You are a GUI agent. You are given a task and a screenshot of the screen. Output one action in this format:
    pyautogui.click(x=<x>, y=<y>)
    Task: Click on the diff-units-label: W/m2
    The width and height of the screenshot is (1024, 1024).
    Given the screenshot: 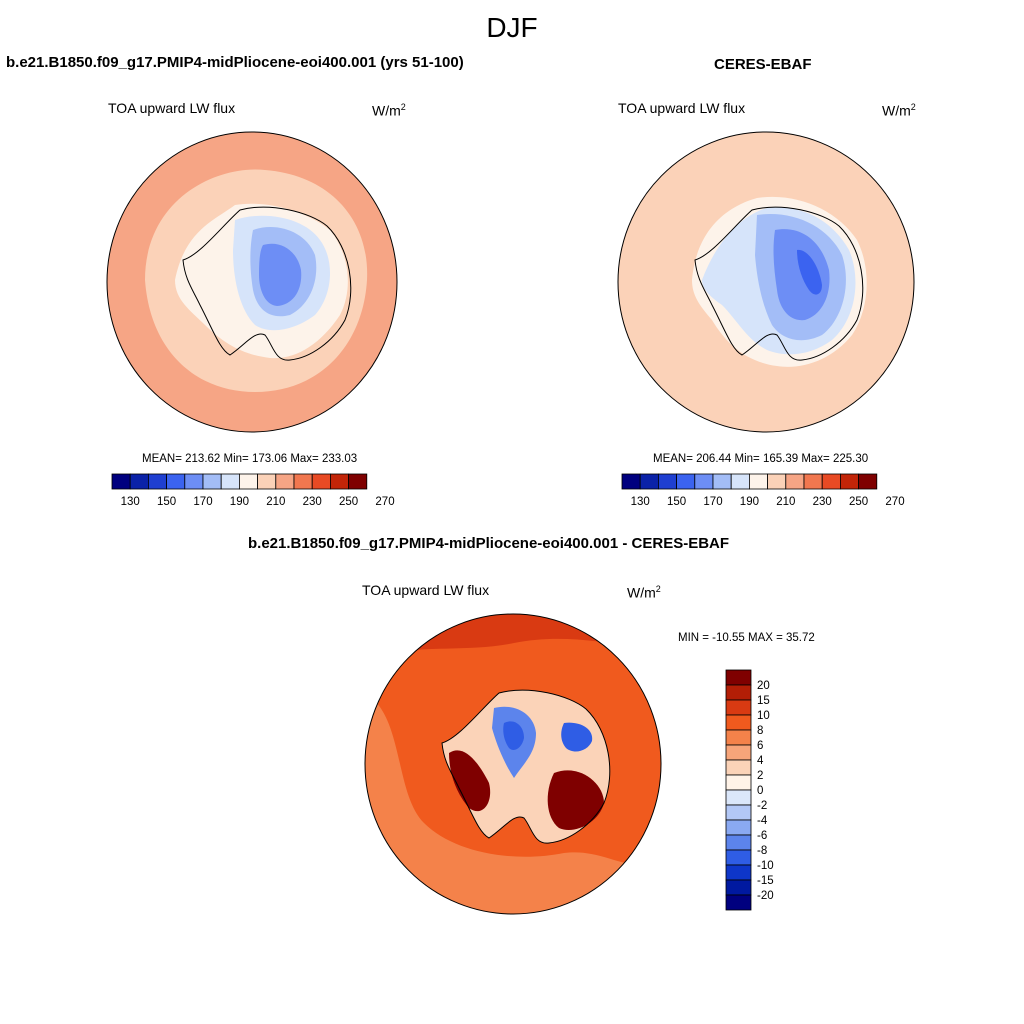 What is the action you would take?
    pyautogui.click(x=644, y=592)
    